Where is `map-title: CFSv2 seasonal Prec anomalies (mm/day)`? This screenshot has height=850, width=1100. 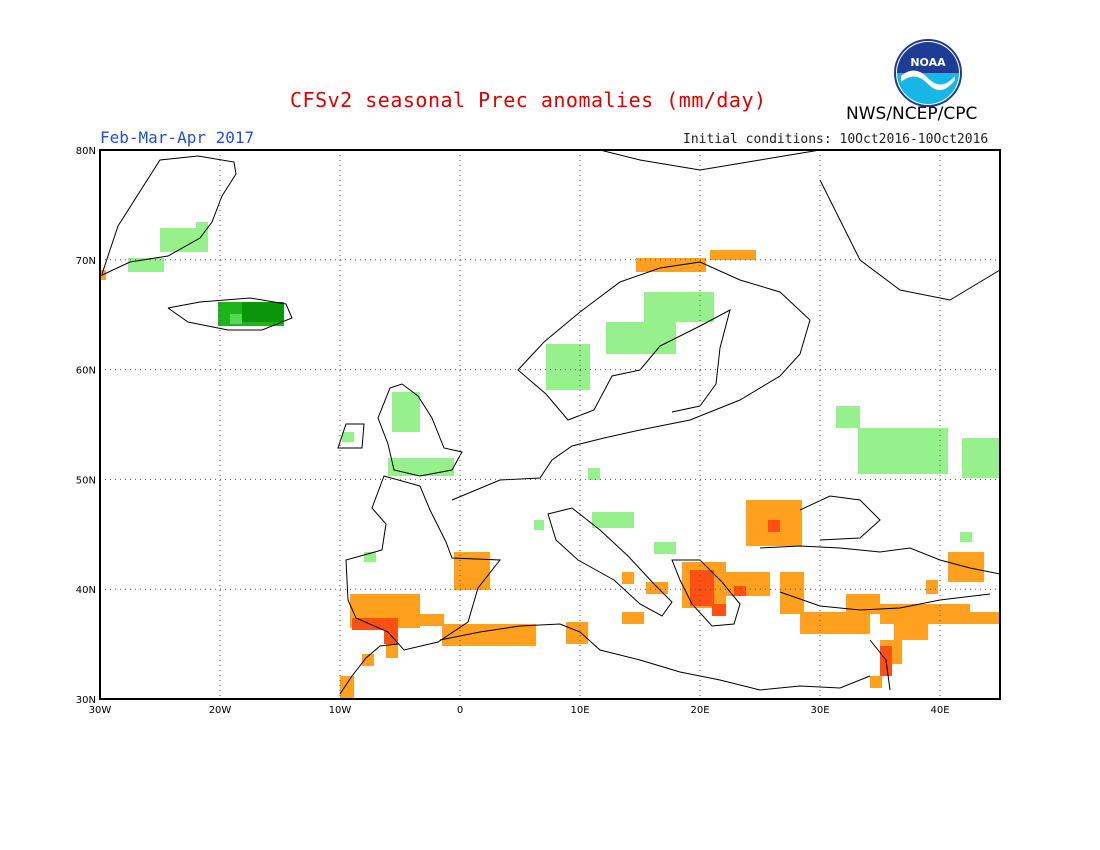 map-title: CFSv2 seasonal Prec anomalies (mm/day) is located at coordinates (528, 100).